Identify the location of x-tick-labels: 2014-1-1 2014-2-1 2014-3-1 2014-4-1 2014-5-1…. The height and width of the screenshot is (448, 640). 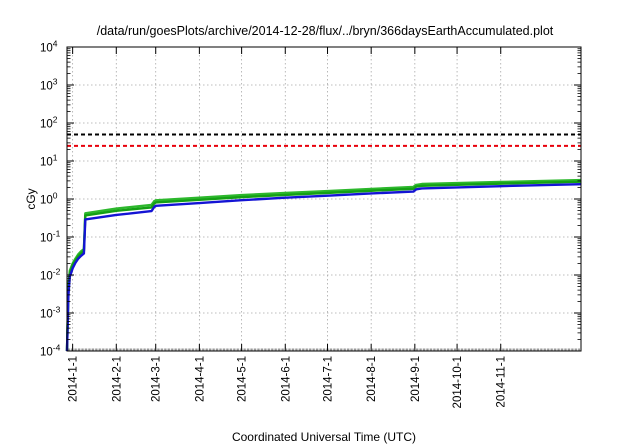
(288, 382).